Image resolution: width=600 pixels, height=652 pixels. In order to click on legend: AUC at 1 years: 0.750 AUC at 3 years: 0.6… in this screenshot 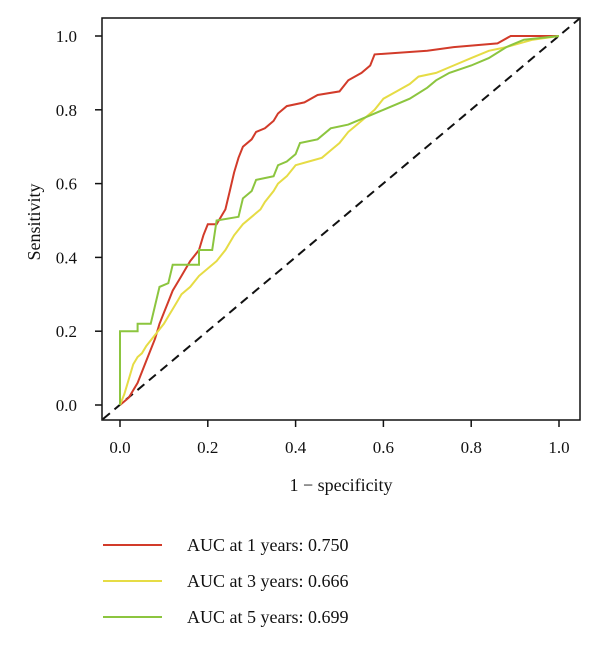, I will do `click(225, 581)`.